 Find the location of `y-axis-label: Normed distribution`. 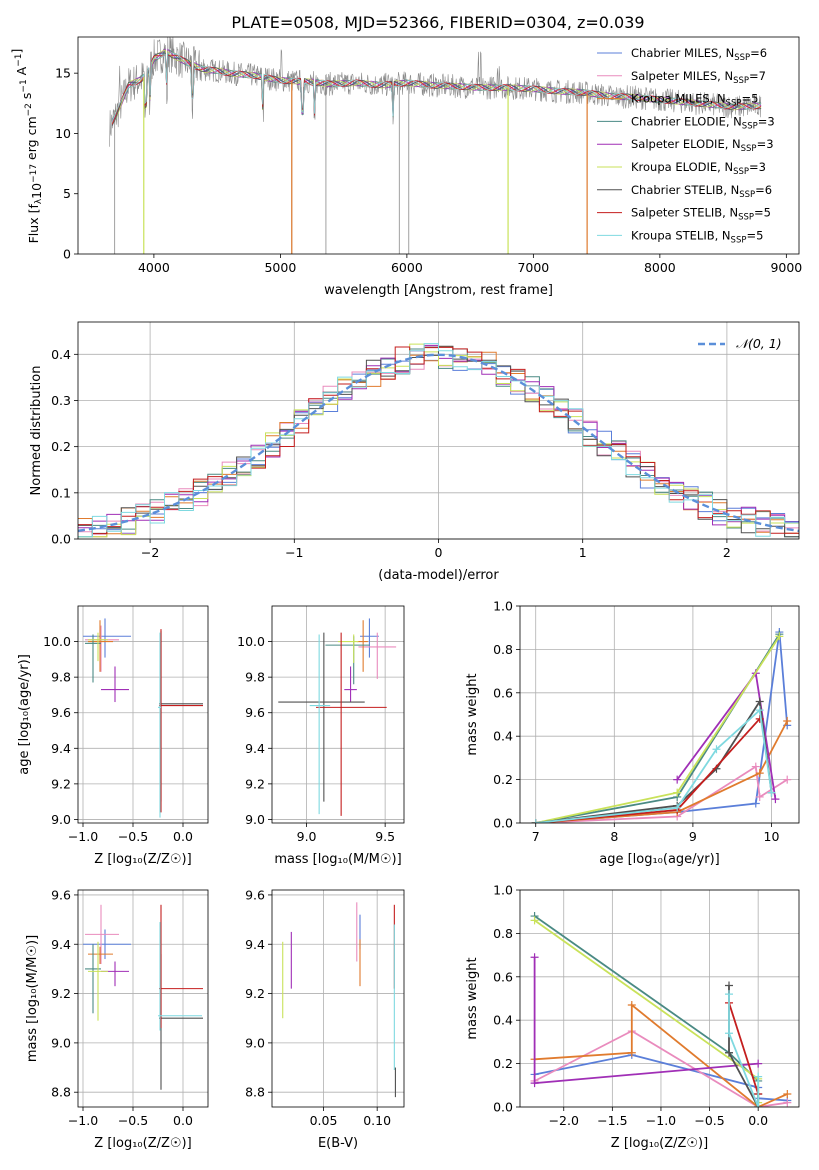

y-axis-label: Normed distribution is located at coordinates (36, 431).